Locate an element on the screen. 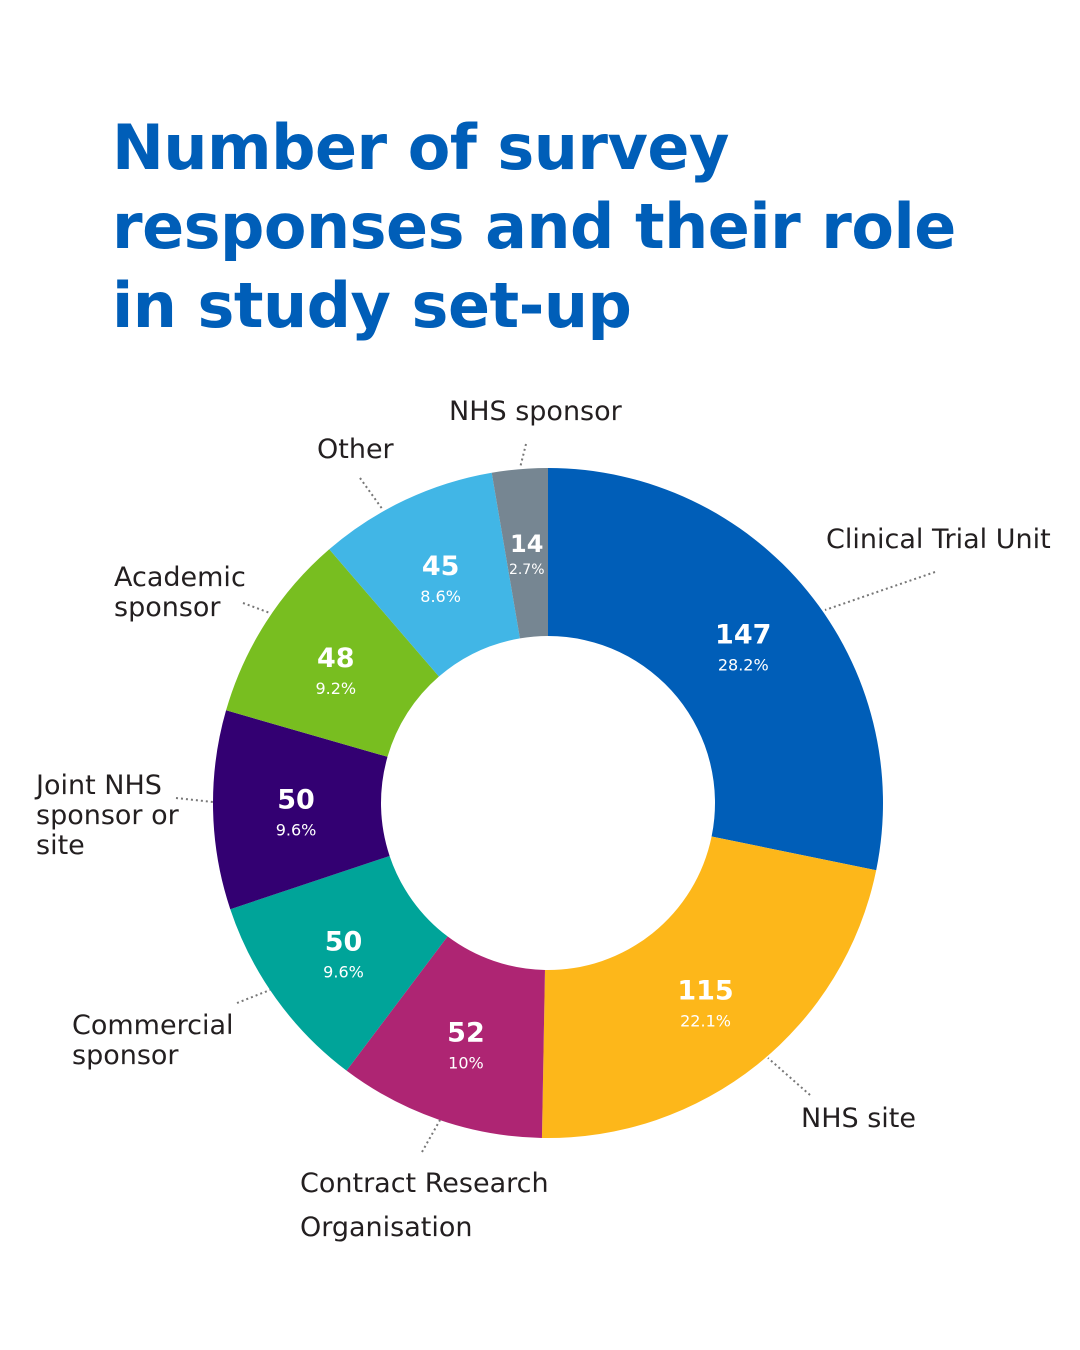 Image resolution: width=1080 pixels, height=1350 pixels. value-label: 45 is located at coordinates (441, 566).